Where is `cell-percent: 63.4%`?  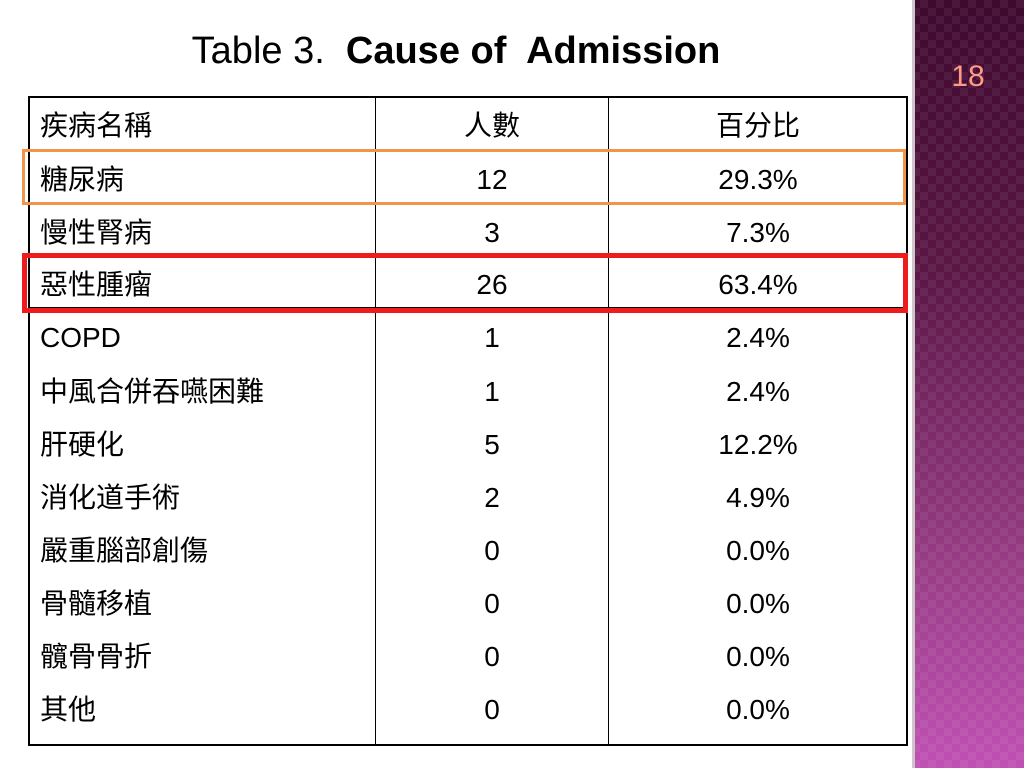 cell-percent: 63.4% is located at coordinates (758, 284).